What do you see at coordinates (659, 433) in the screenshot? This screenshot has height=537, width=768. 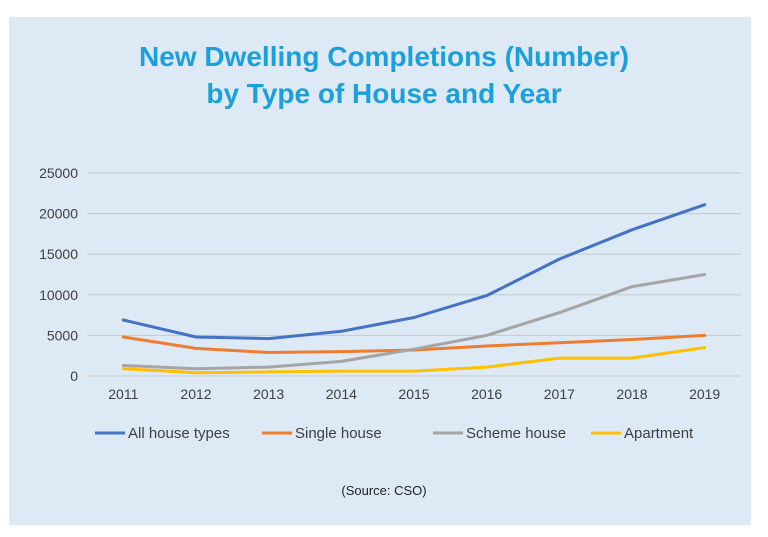 I see `legend-label: Apartment` at bounding box center [659, 433].